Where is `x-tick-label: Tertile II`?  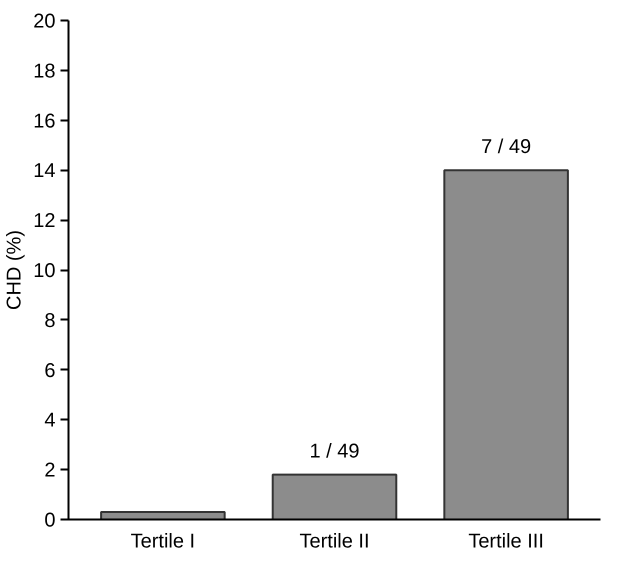
x-tick-label: Tertile II is located at coordinates (334, 541).